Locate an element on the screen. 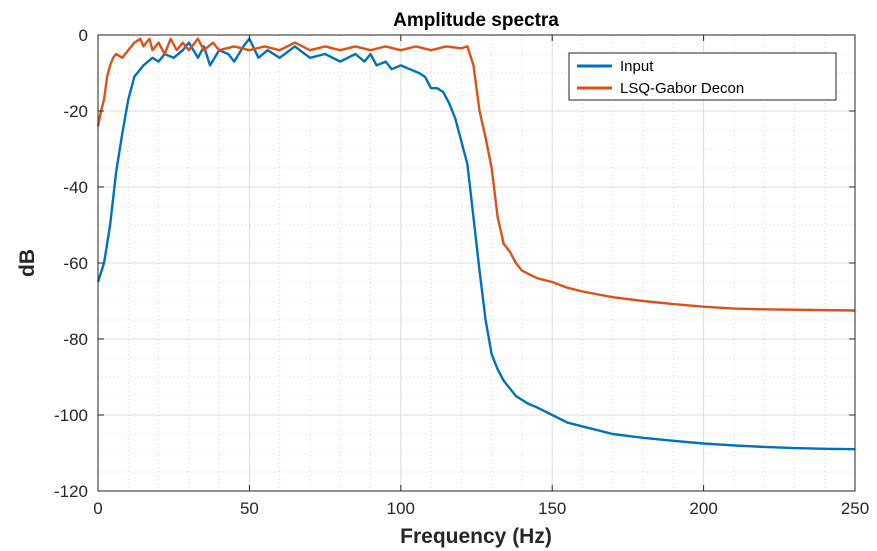  x-tick-labels: 0 50 100 150 200 250 is located at coordinates (481, 508).